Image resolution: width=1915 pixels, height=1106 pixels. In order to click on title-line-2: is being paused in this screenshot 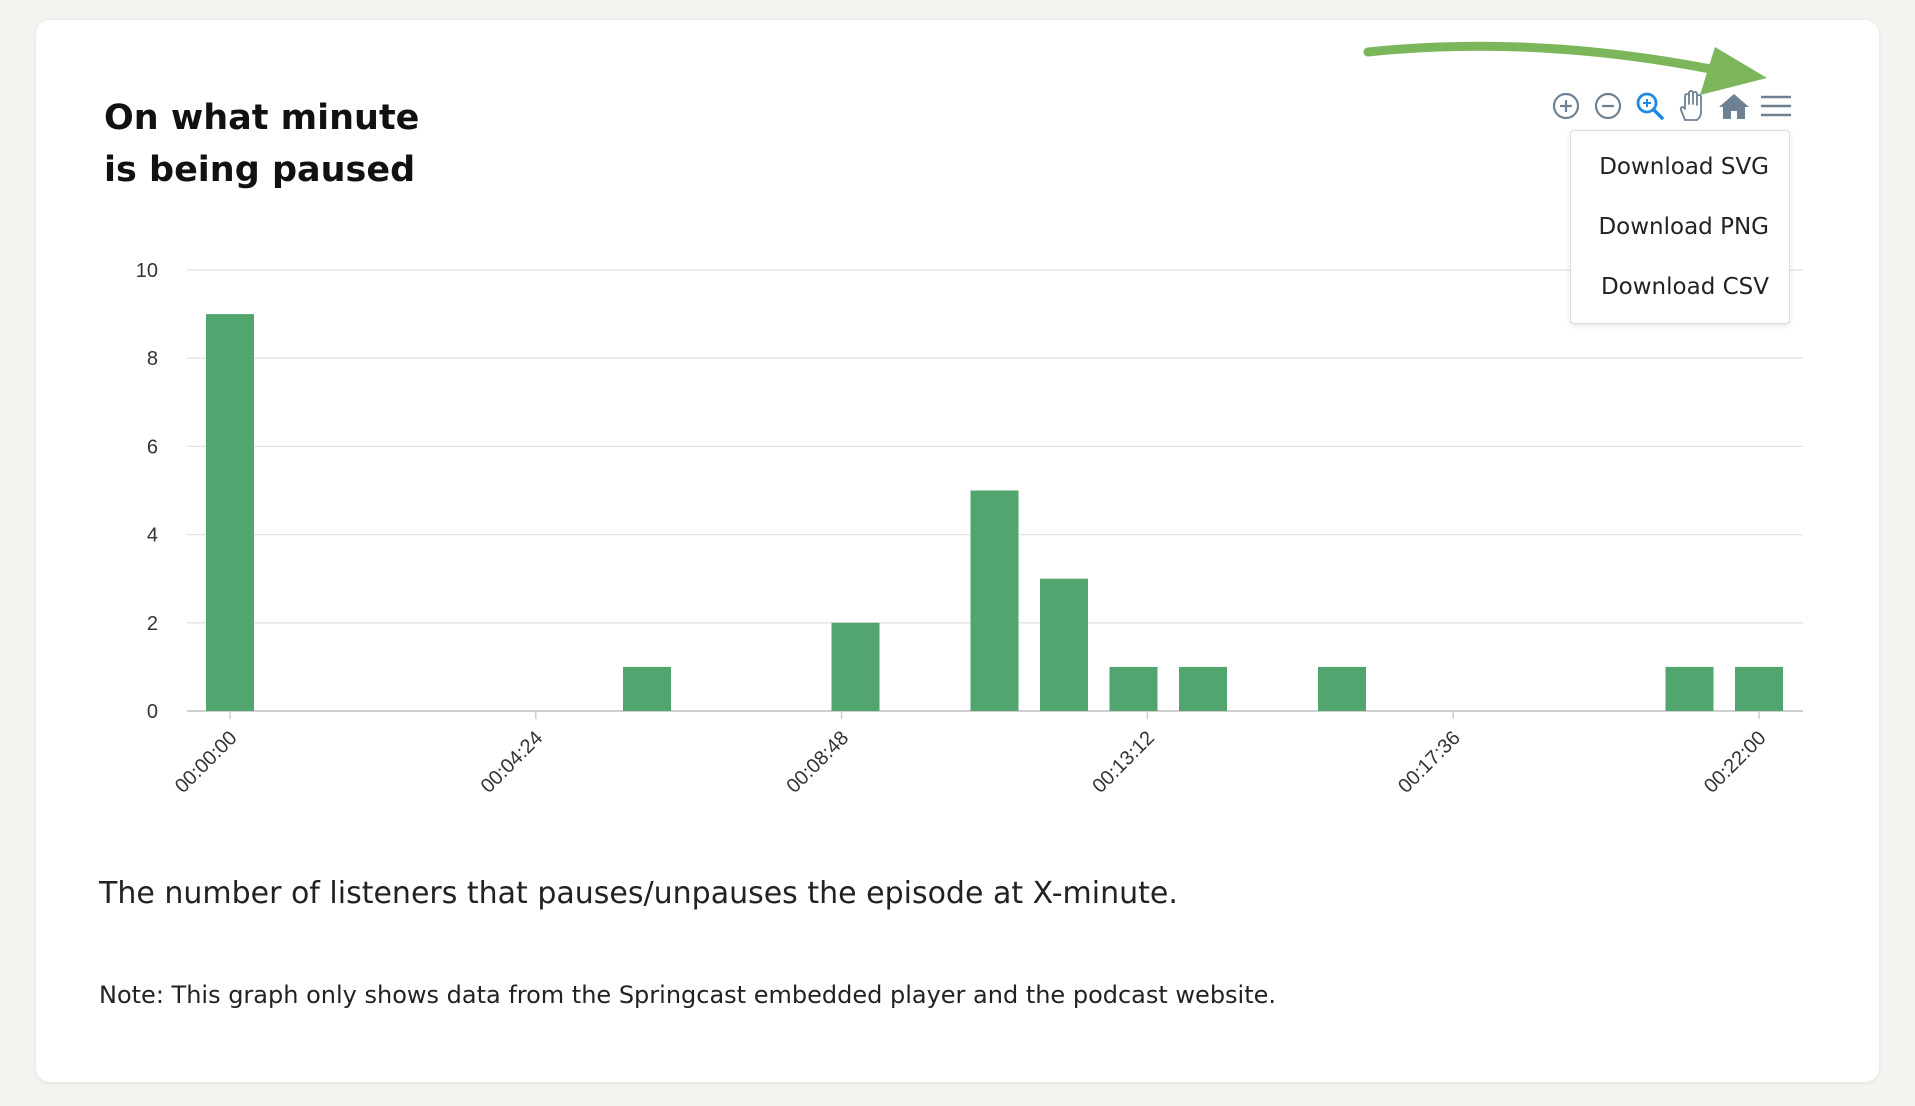, I will do `click(260, 170)`.